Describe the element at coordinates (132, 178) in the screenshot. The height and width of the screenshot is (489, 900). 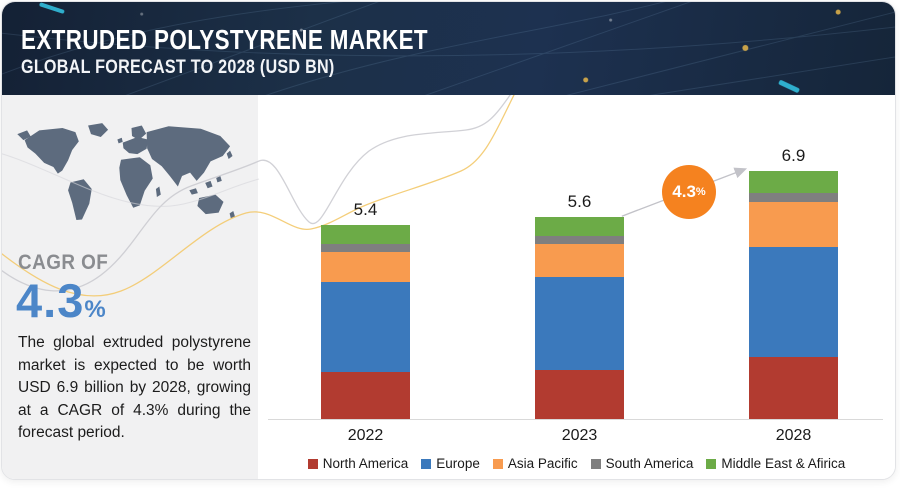
I see `world-map` at that location.